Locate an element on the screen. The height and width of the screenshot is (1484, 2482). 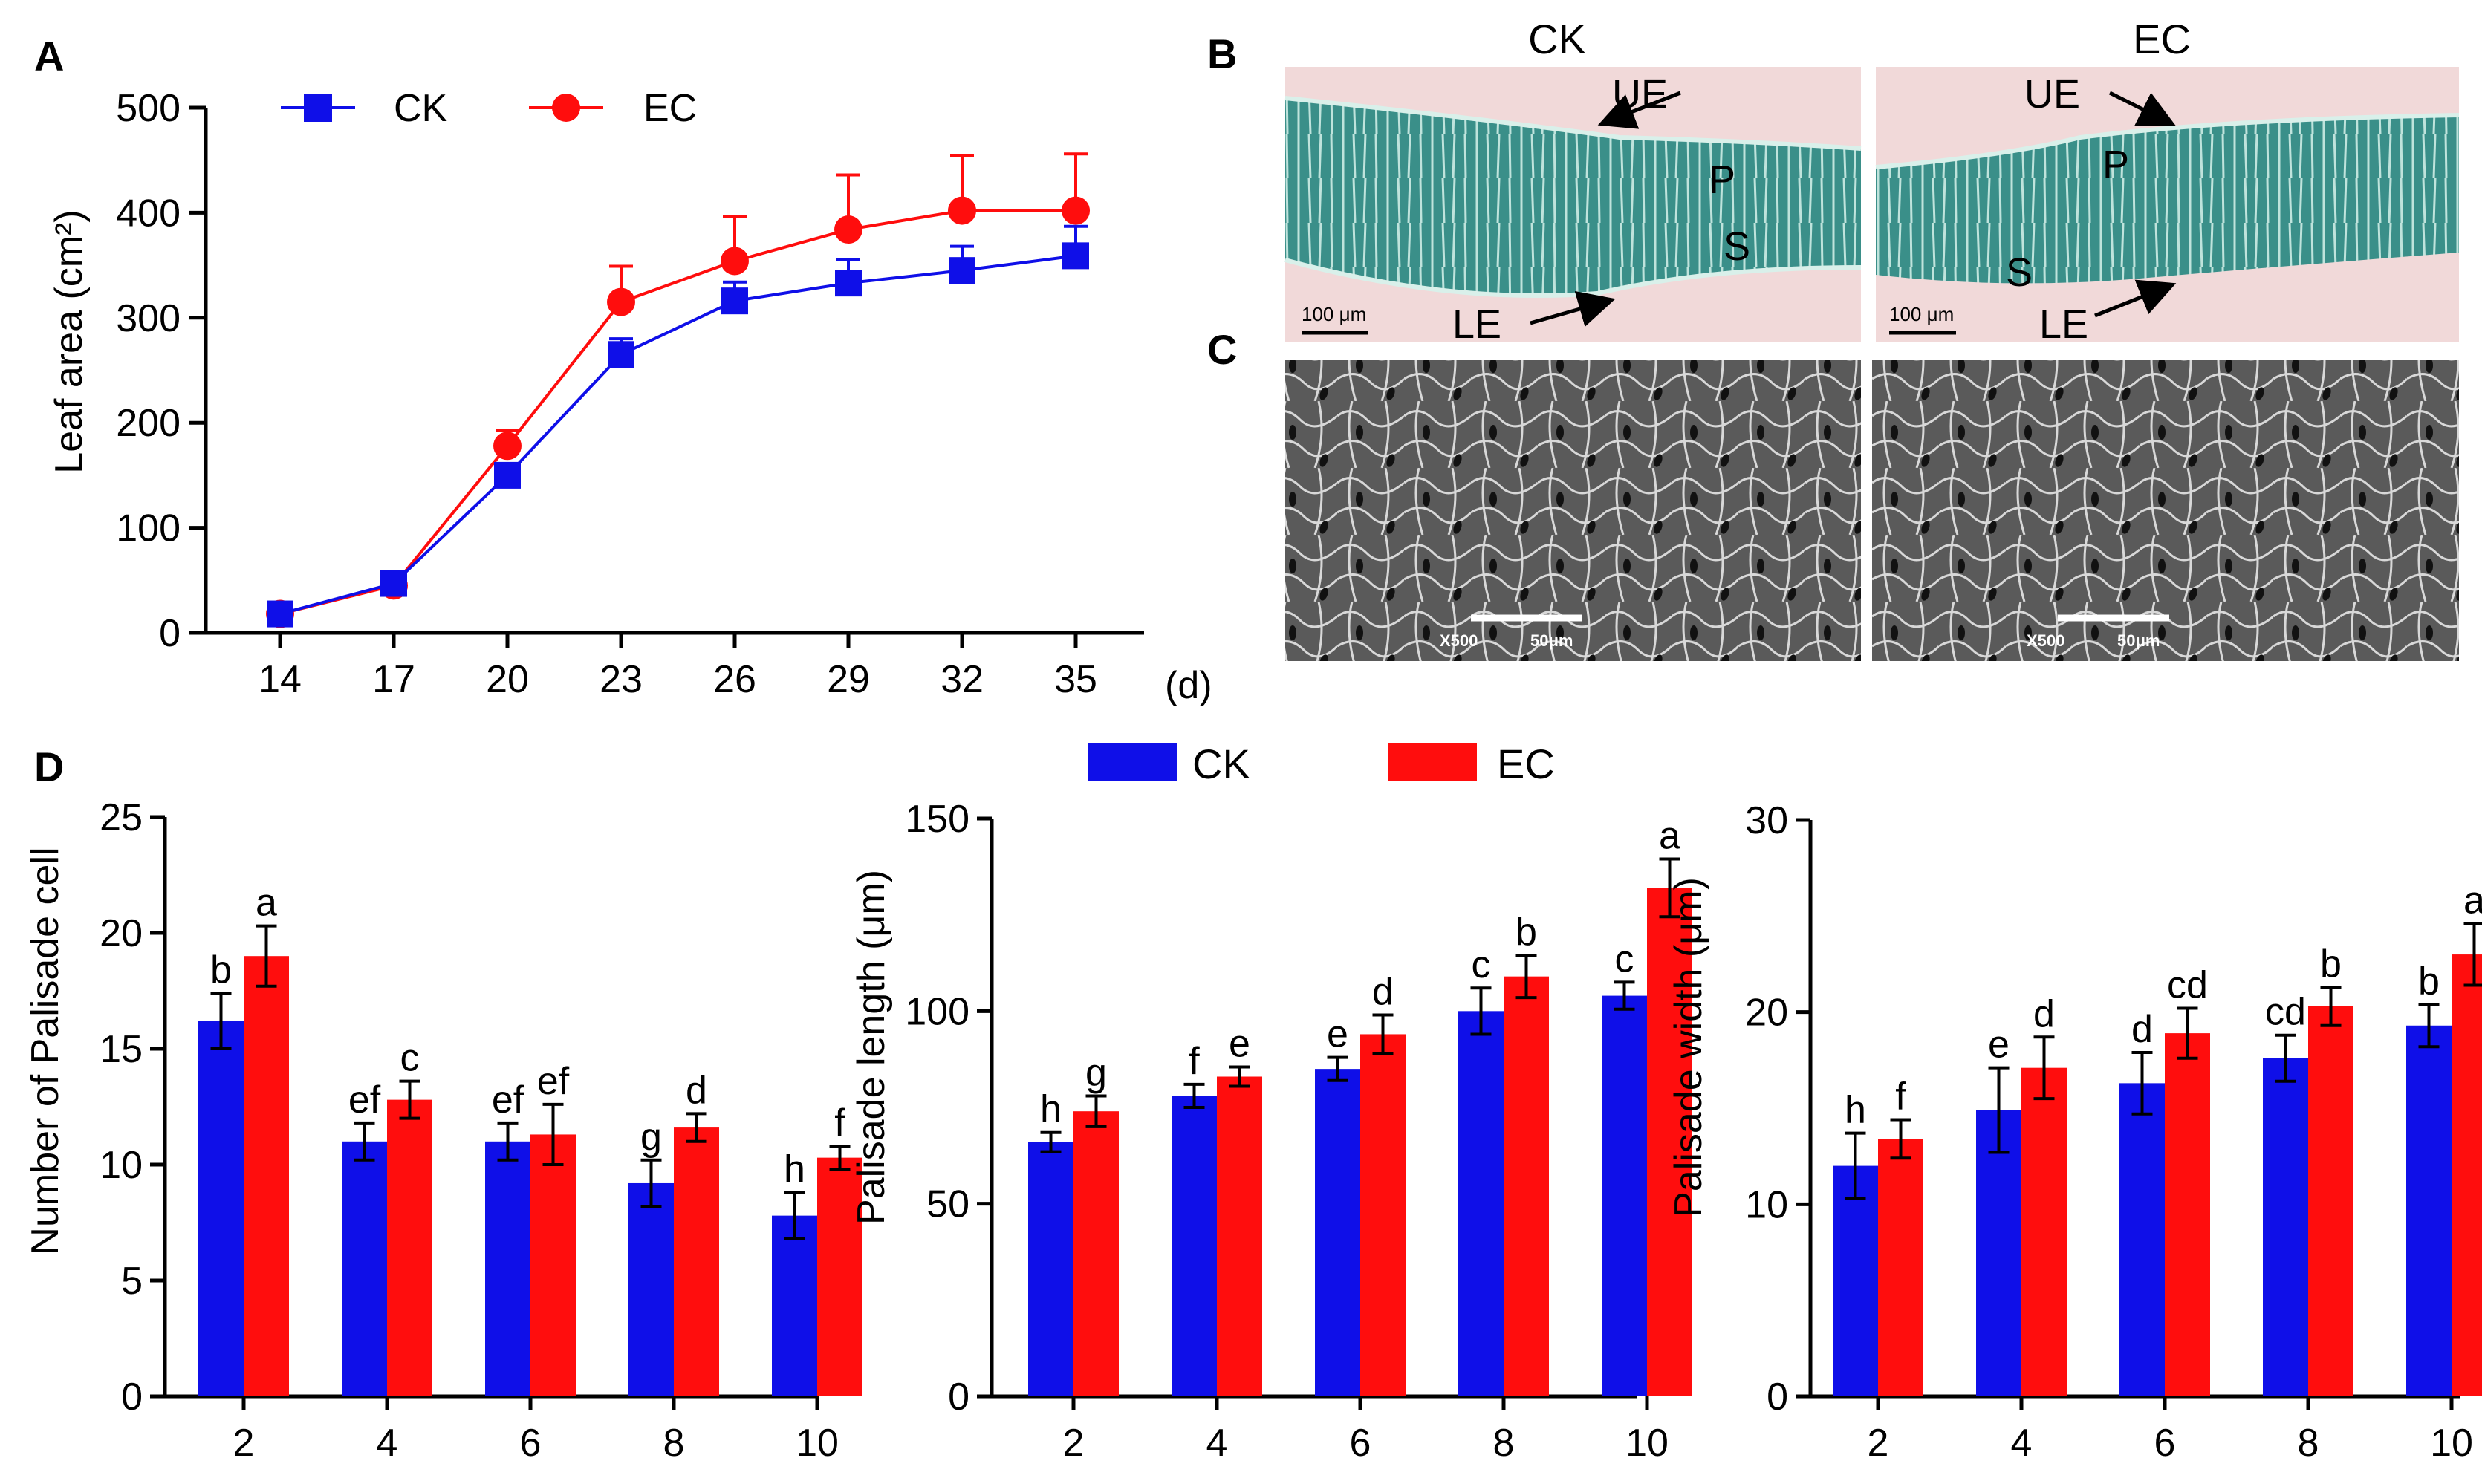
leaf-area-y-tick-label: 100 is located at coordinates (149, 529).